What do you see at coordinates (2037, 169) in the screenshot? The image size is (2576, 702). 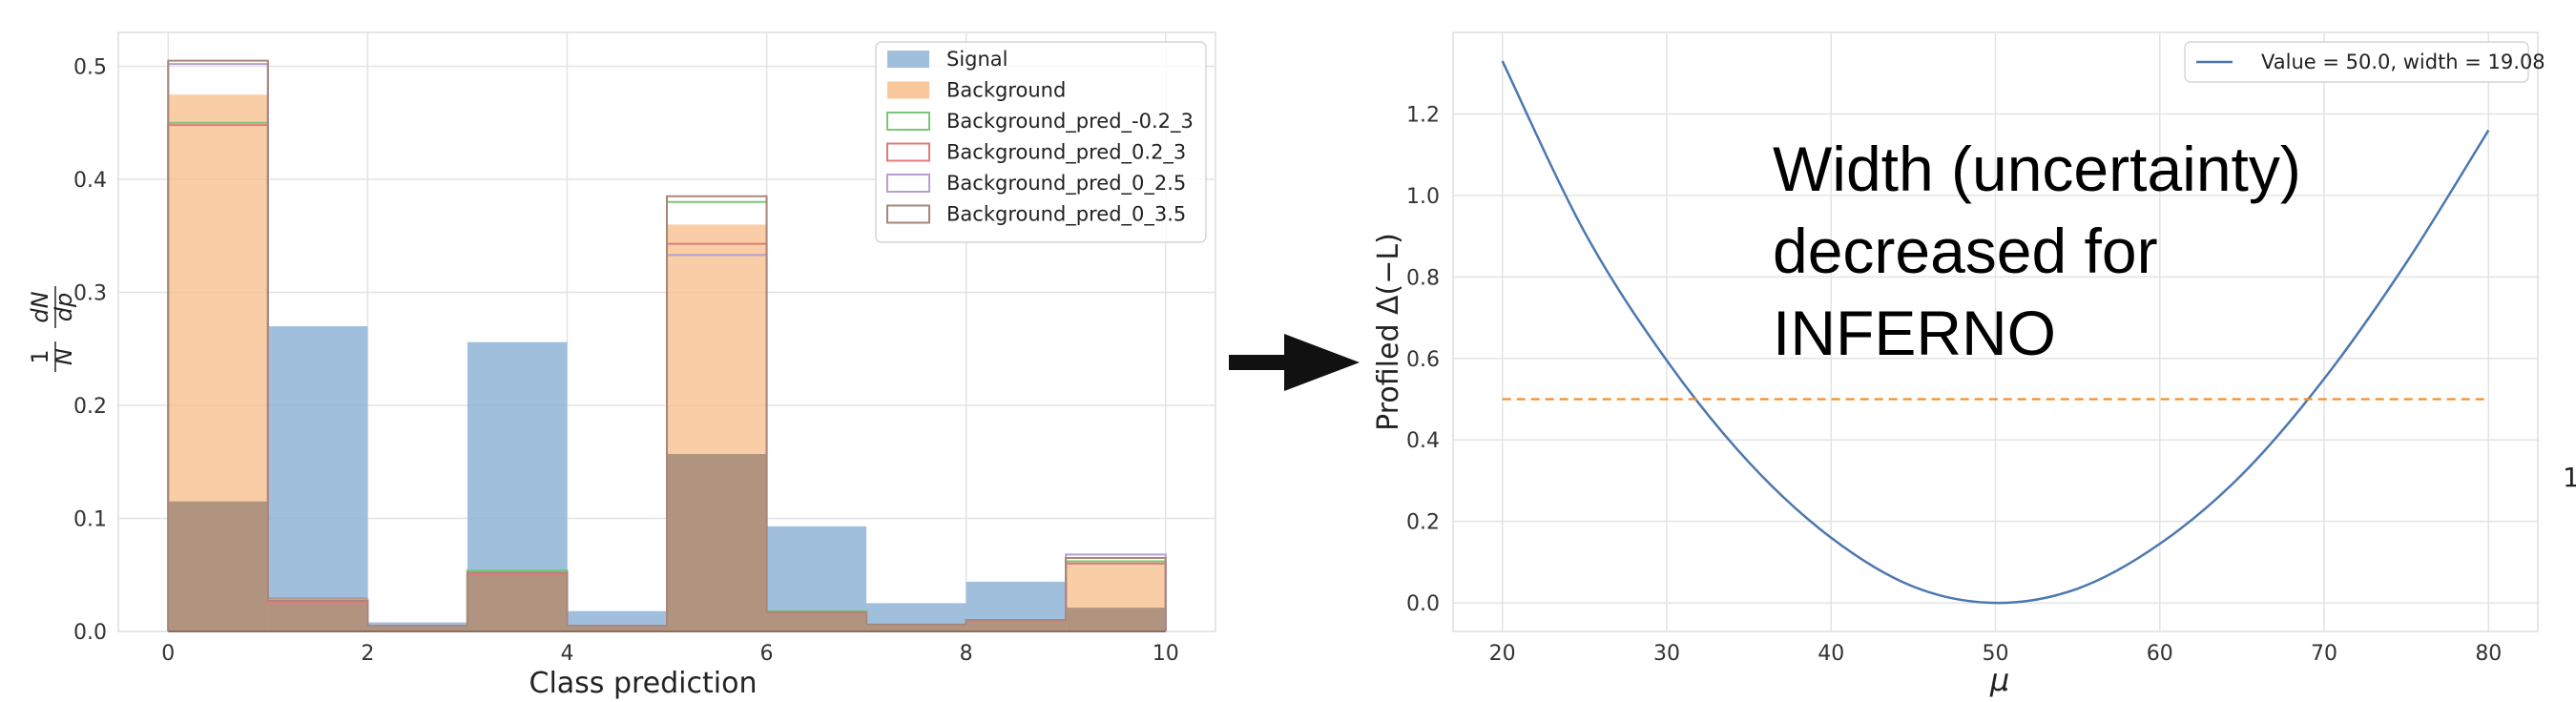 I see `annotation-line-1: Width (uncertainty)` at bounding box center [2037, 169].